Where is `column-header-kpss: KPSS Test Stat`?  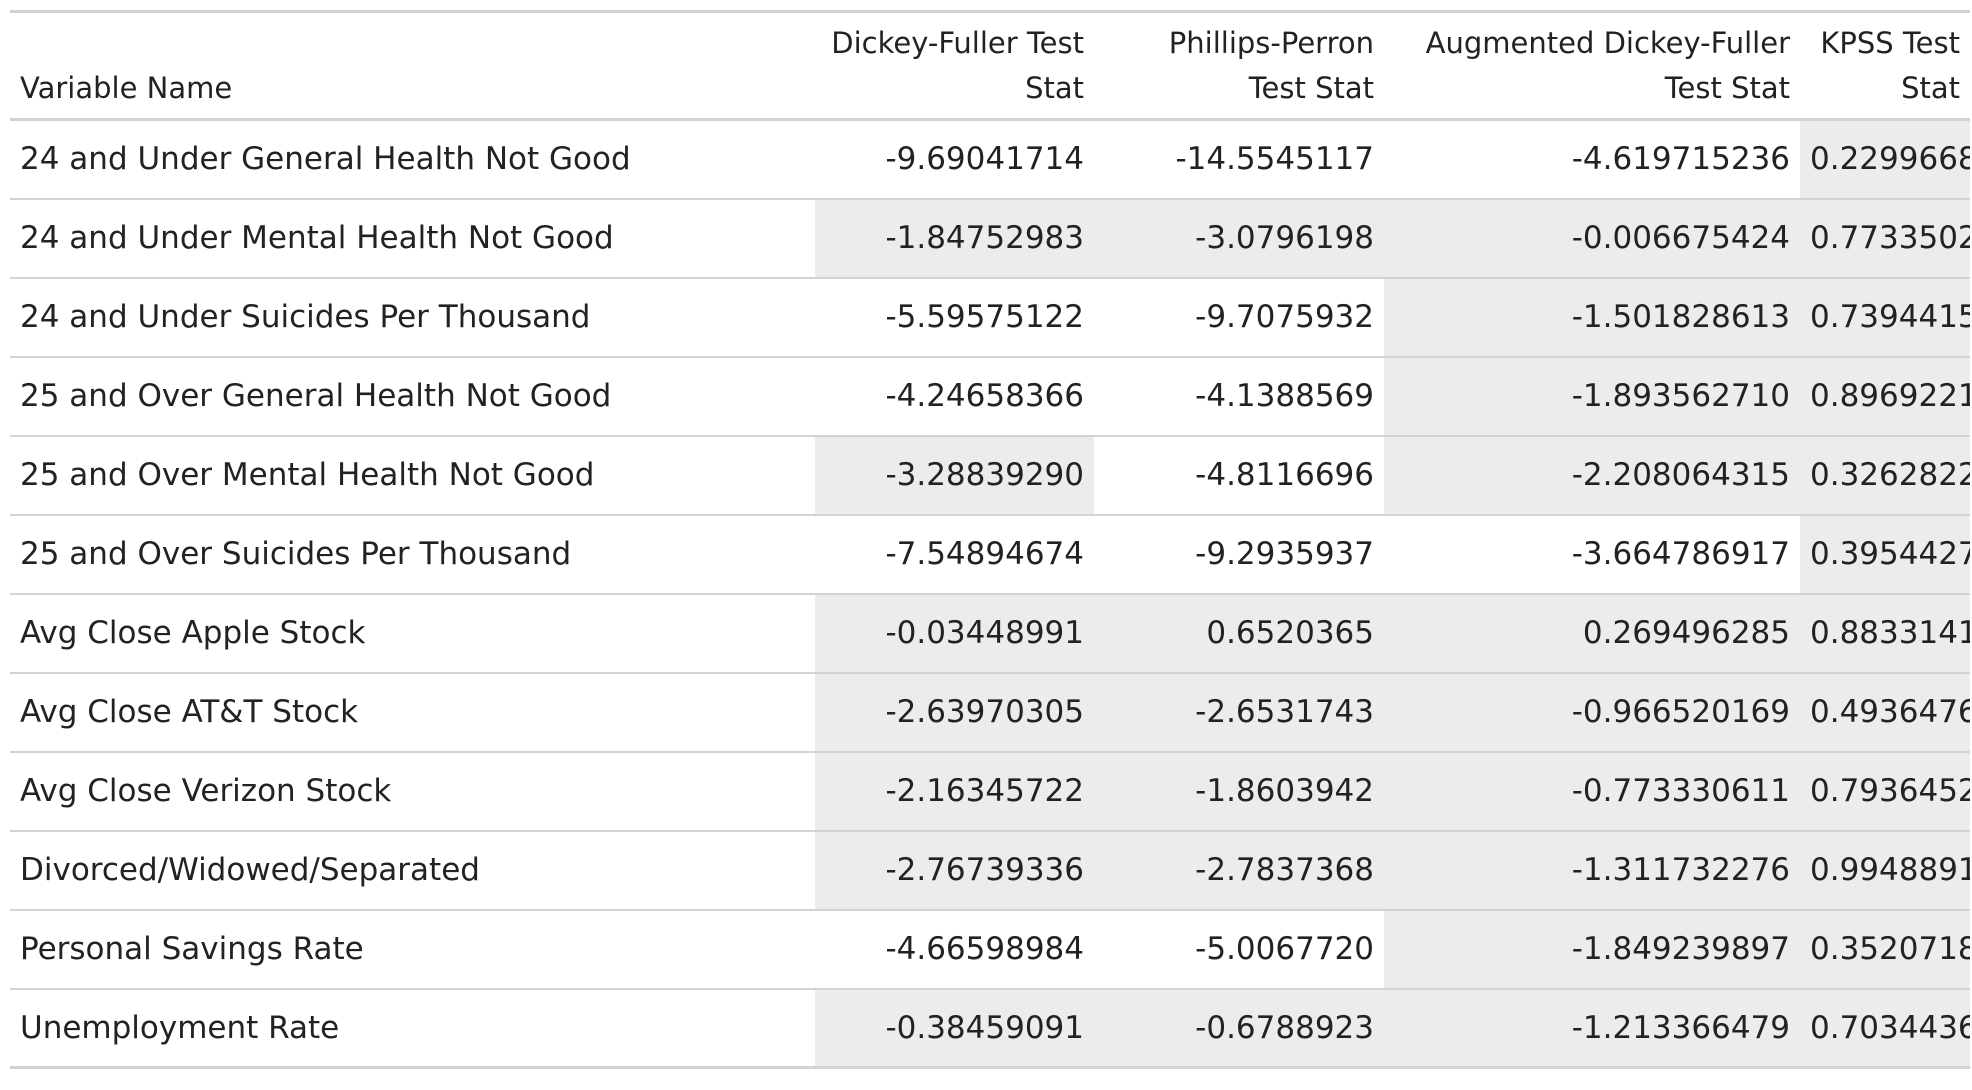
column-header-kpss: KPSS Test Stat is located at coordinates (1890, 65).